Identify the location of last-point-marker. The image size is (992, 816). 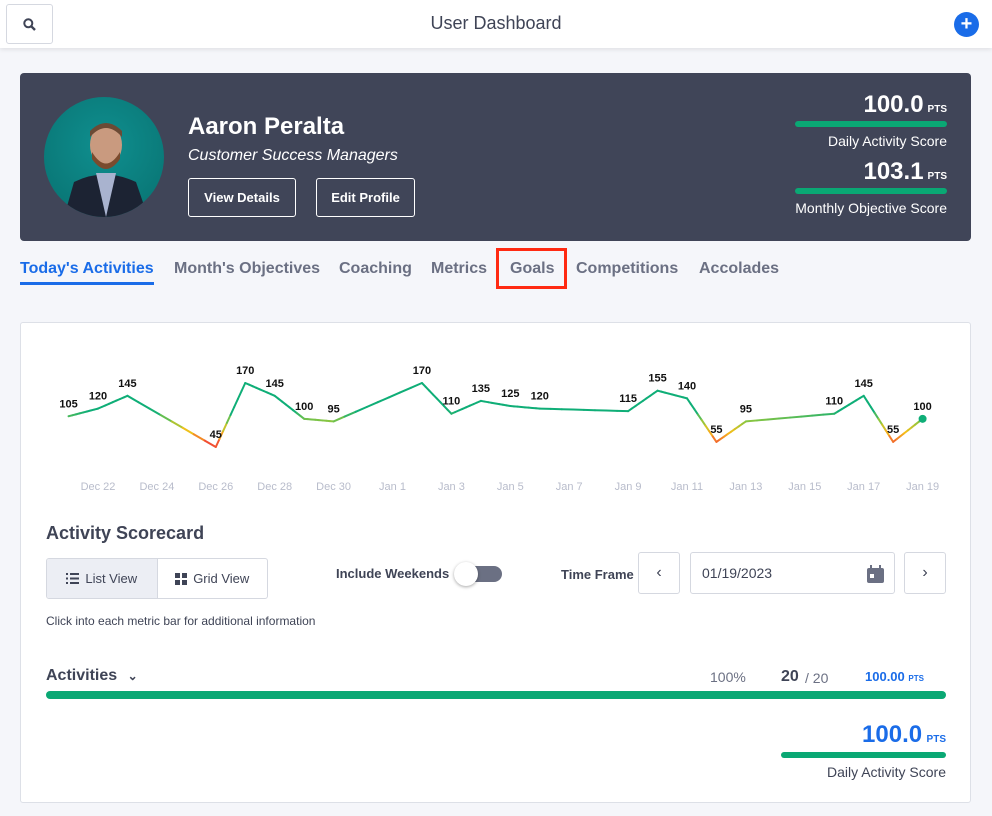
(923, 419).